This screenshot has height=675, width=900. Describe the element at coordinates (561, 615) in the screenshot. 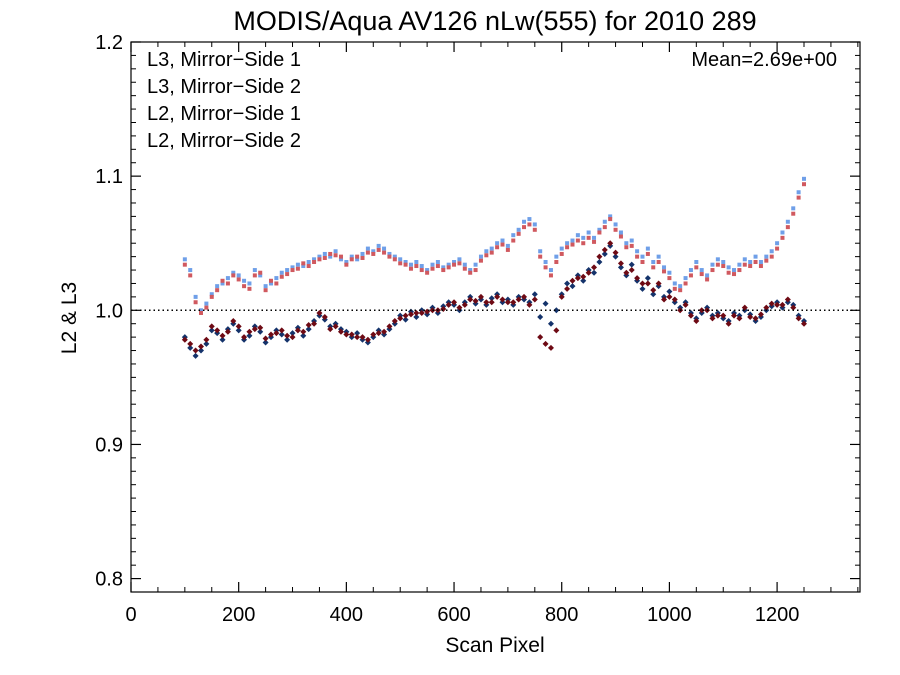

I see `x-tick-label: 800` at that location.